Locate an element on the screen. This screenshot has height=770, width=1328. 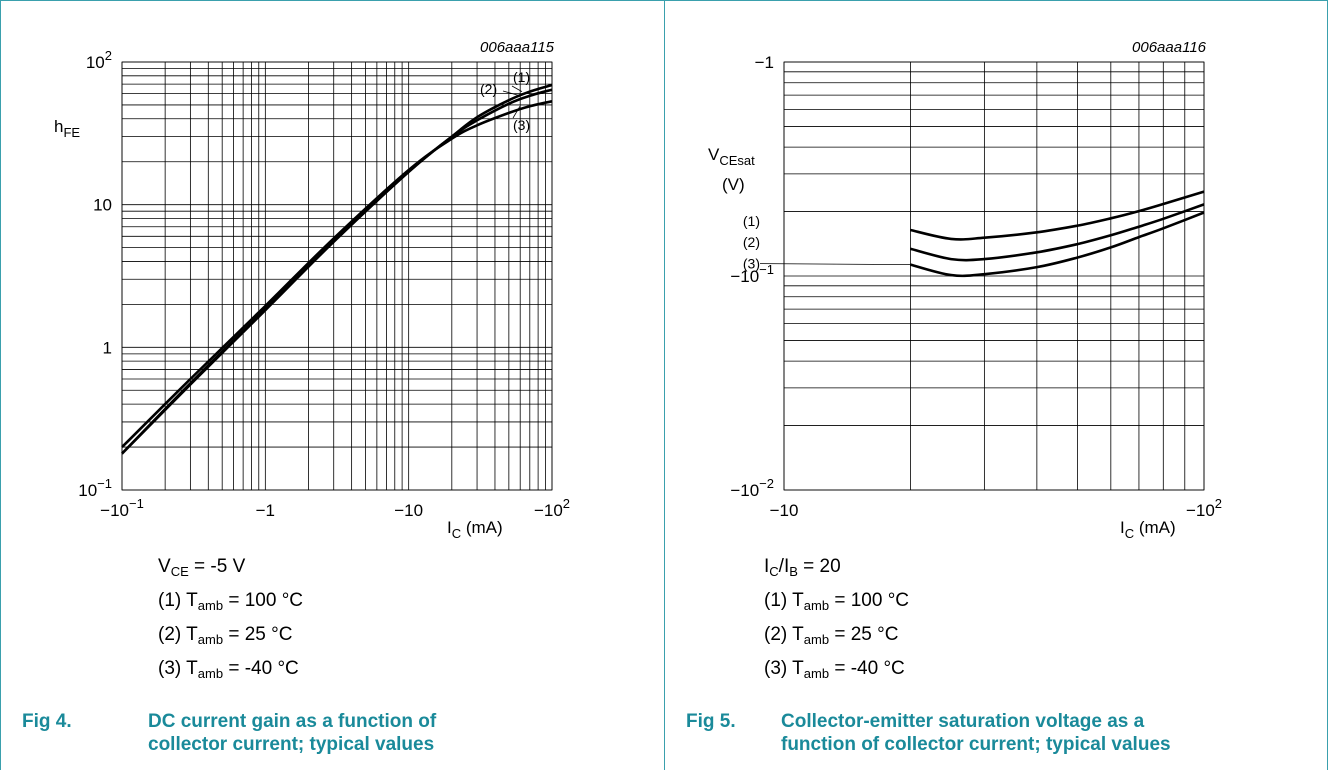
fig4-condition-1: (1) Tamb = 100 °C is located at coordinates (231, 601).